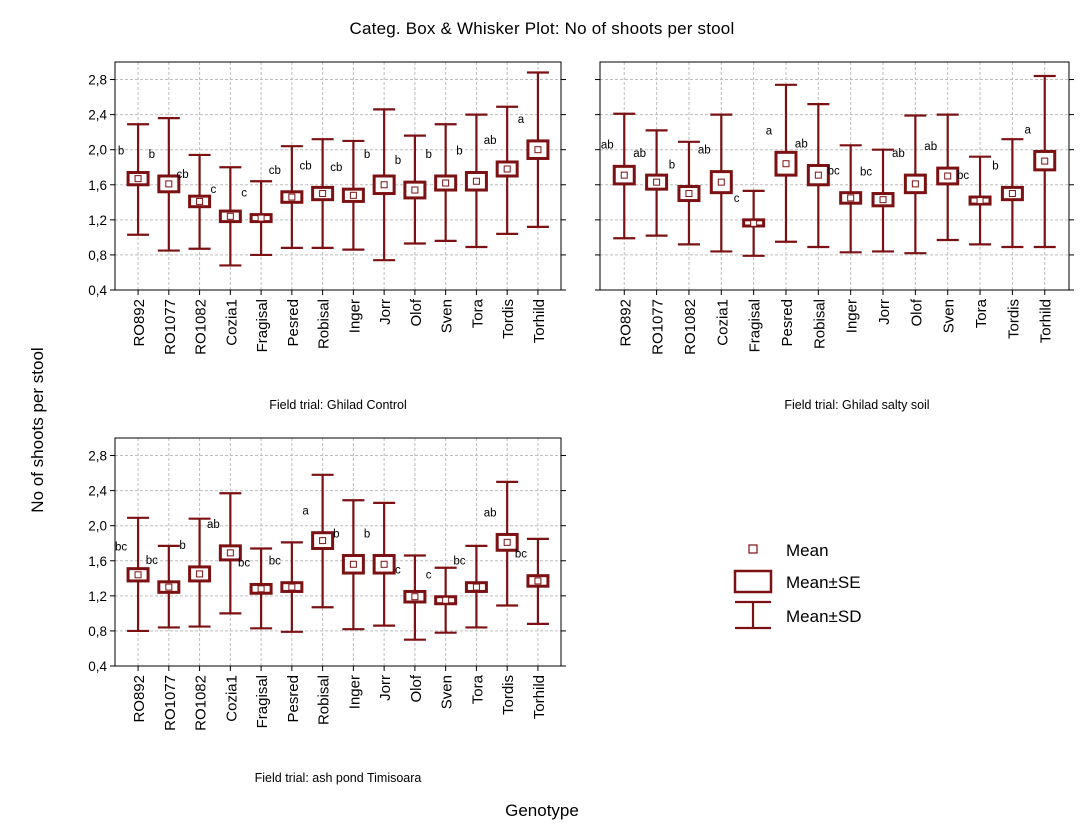 The height and width of the screenshot is (825, 1084). What do you see at coordinates (974, 200) in the screenshot?
I see `box-tora: bc` at bounding box center [974, 200].